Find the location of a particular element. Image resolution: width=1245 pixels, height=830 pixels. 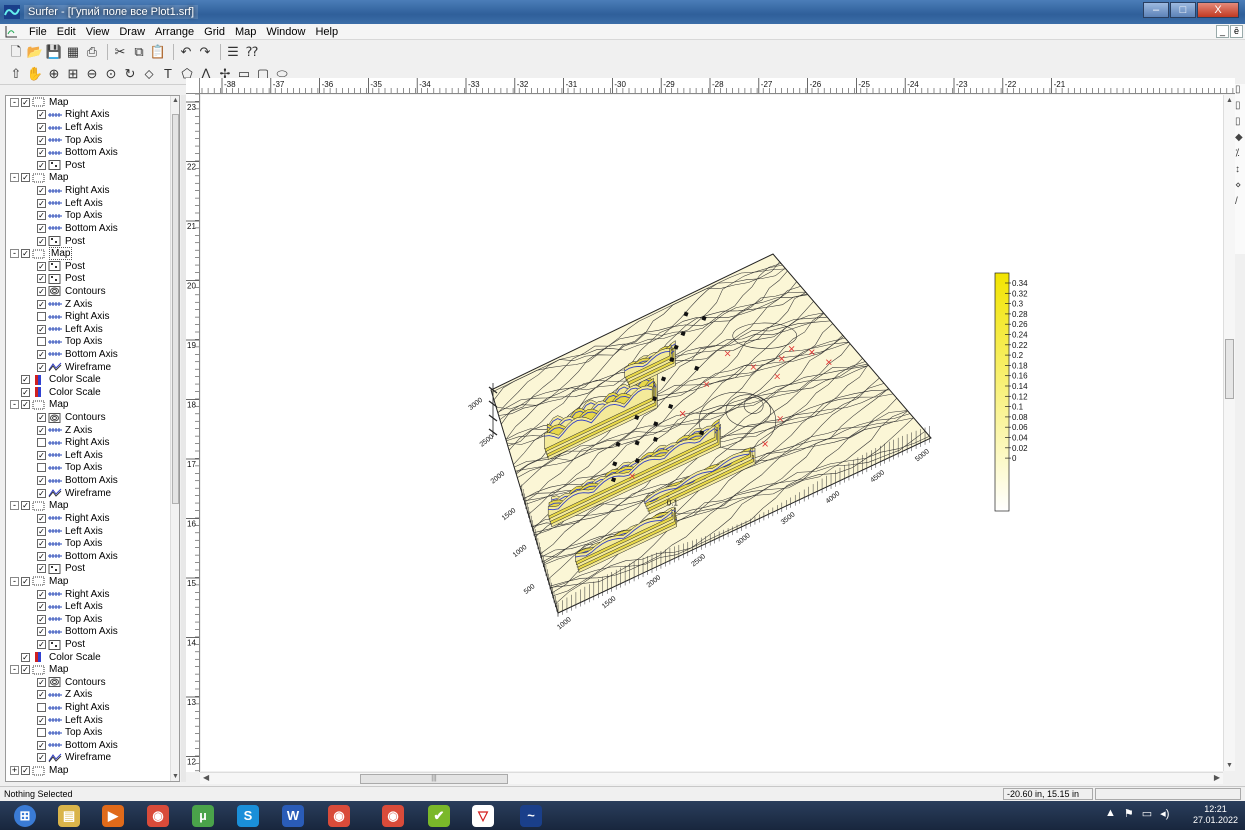

menu-edit: Edit is located at coordinates (66, 31).